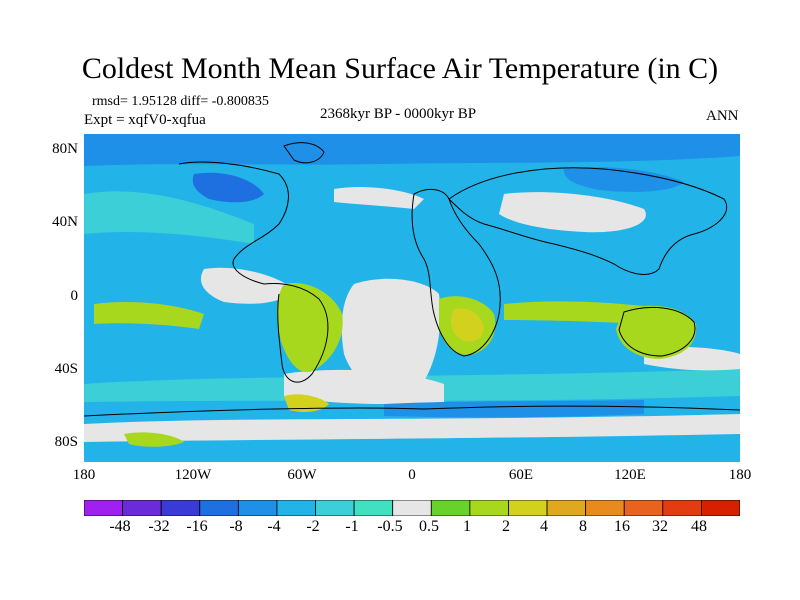  Describe the element at coordinates (544, 526) in the screenshot. I see `colorbar-label: 4` at that location.